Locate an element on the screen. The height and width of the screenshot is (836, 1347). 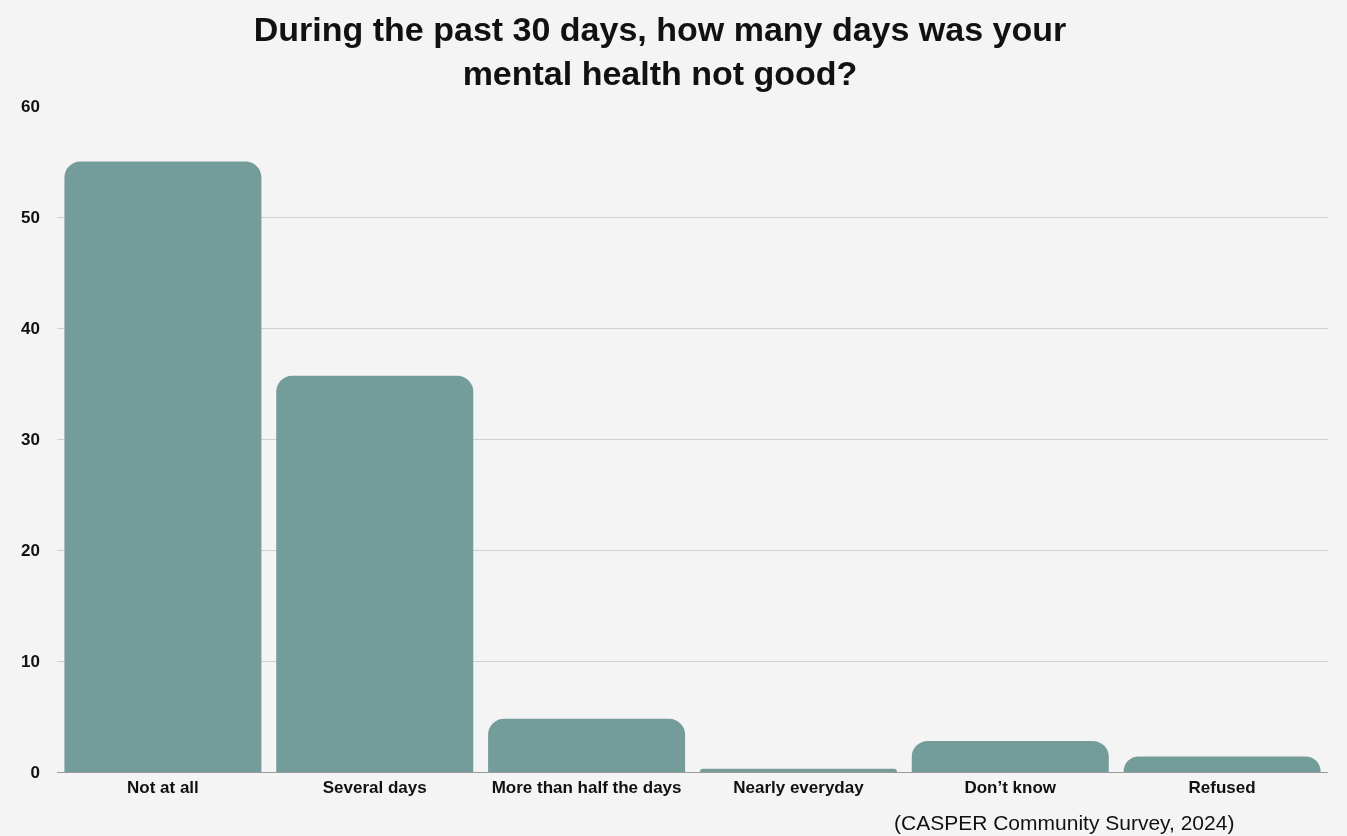
y-tick-label: 20 is located at coordinates (30, 550).